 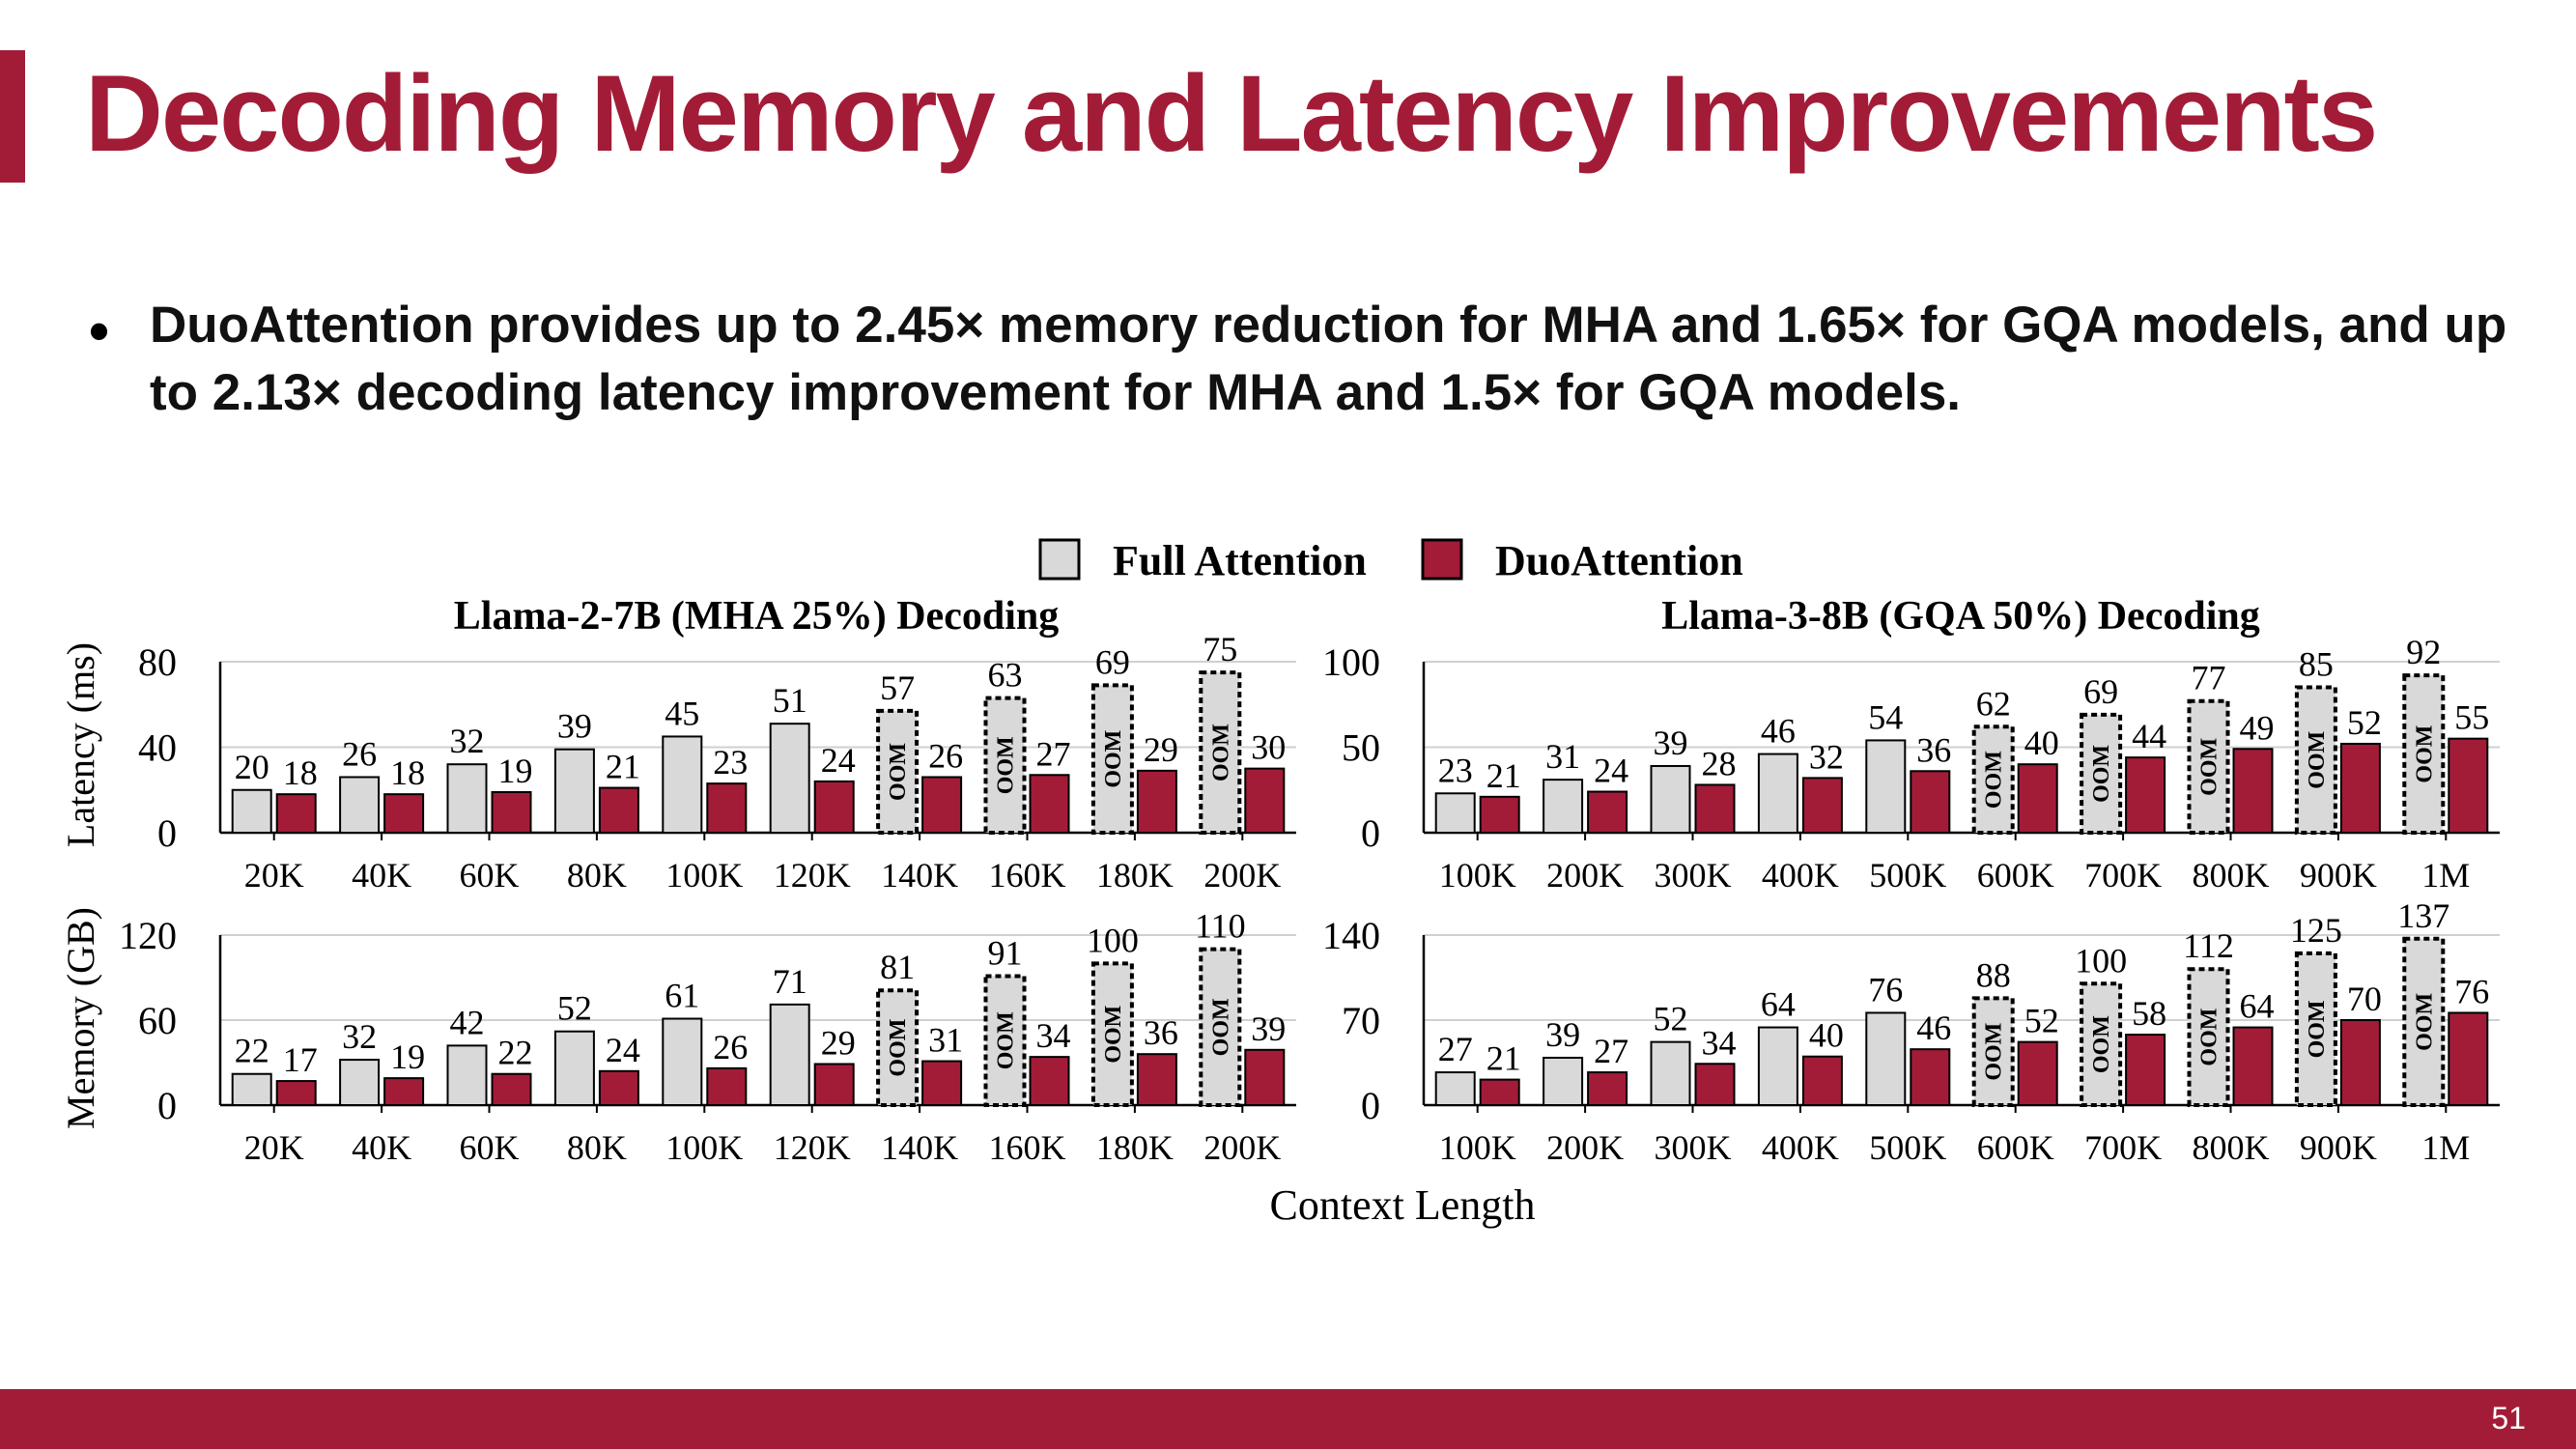 What do you see at coordinates (80, 1018) in the screenshot?
I see `ylabel-memory: Memory (GB)` at bounding box center [80, 1018].